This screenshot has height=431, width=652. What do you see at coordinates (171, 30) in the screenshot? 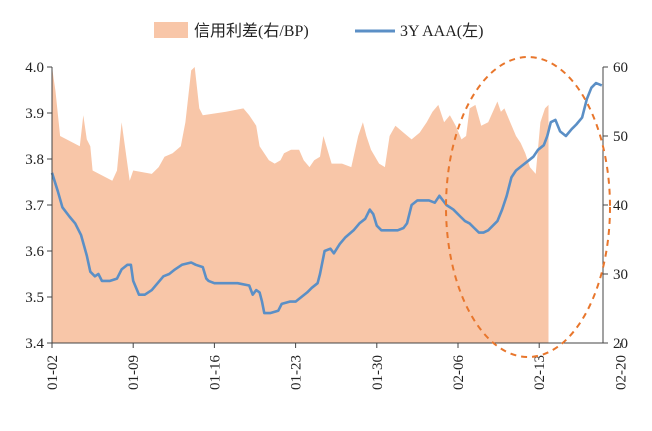
I see `legend-swatch-spread` at bounding box center [171, 30].